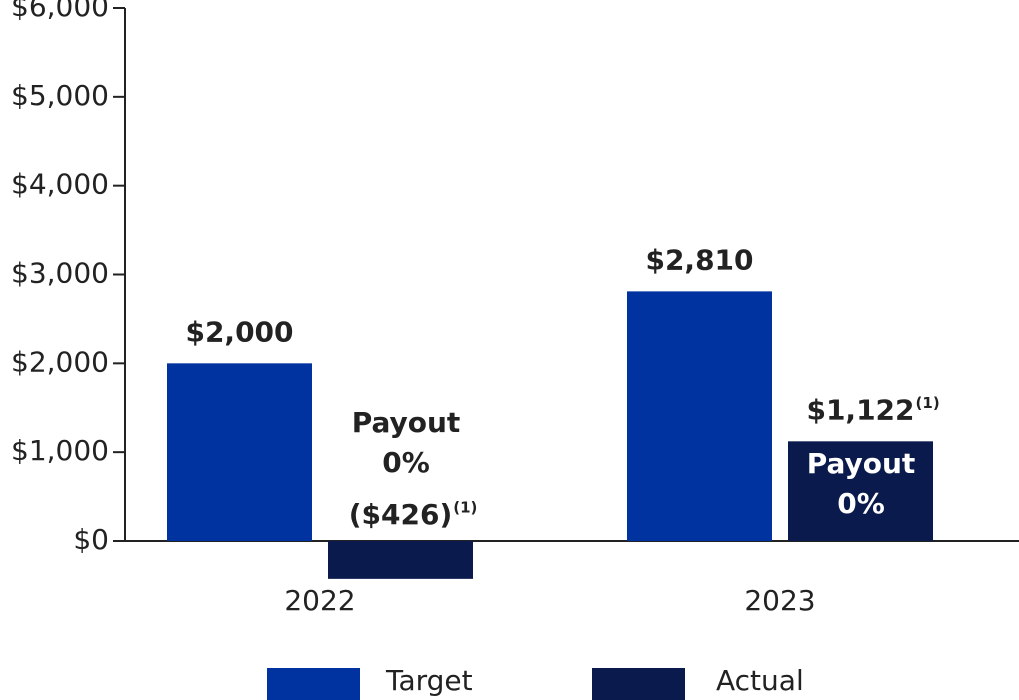  I want to click on y-tick-label: $0, so click(91, 539).